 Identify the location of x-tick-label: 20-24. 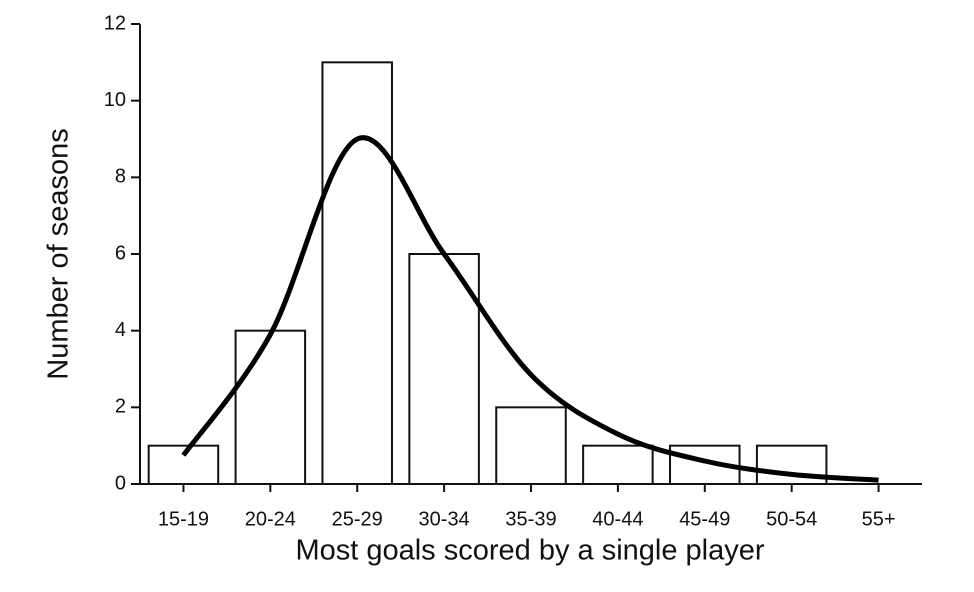
(270, 519).